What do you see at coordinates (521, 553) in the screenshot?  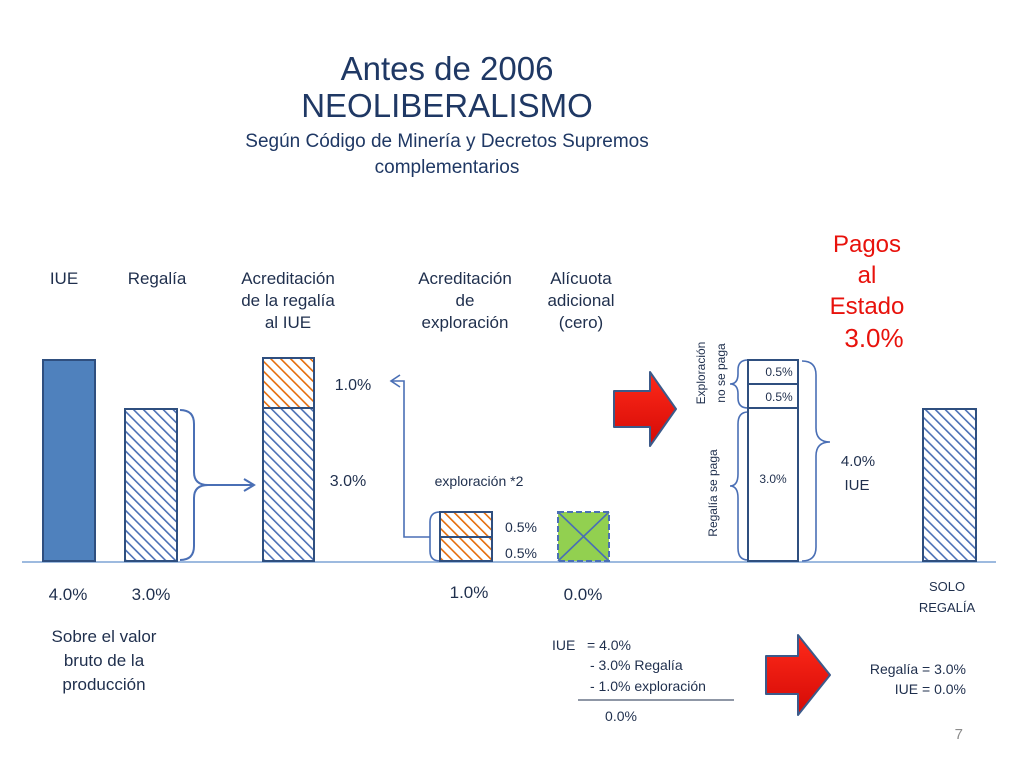 I see `label-exploracion-bottom: 0.5%` at bounding box center [521, 553].